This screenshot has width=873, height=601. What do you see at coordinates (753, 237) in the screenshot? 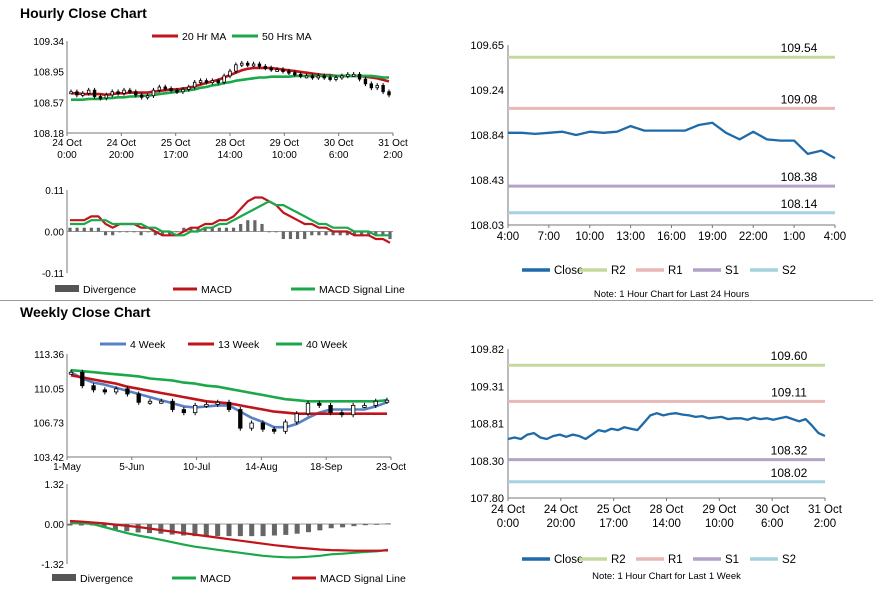
I see `x-tick-label: 22:00` at bounding box center [753, 237].